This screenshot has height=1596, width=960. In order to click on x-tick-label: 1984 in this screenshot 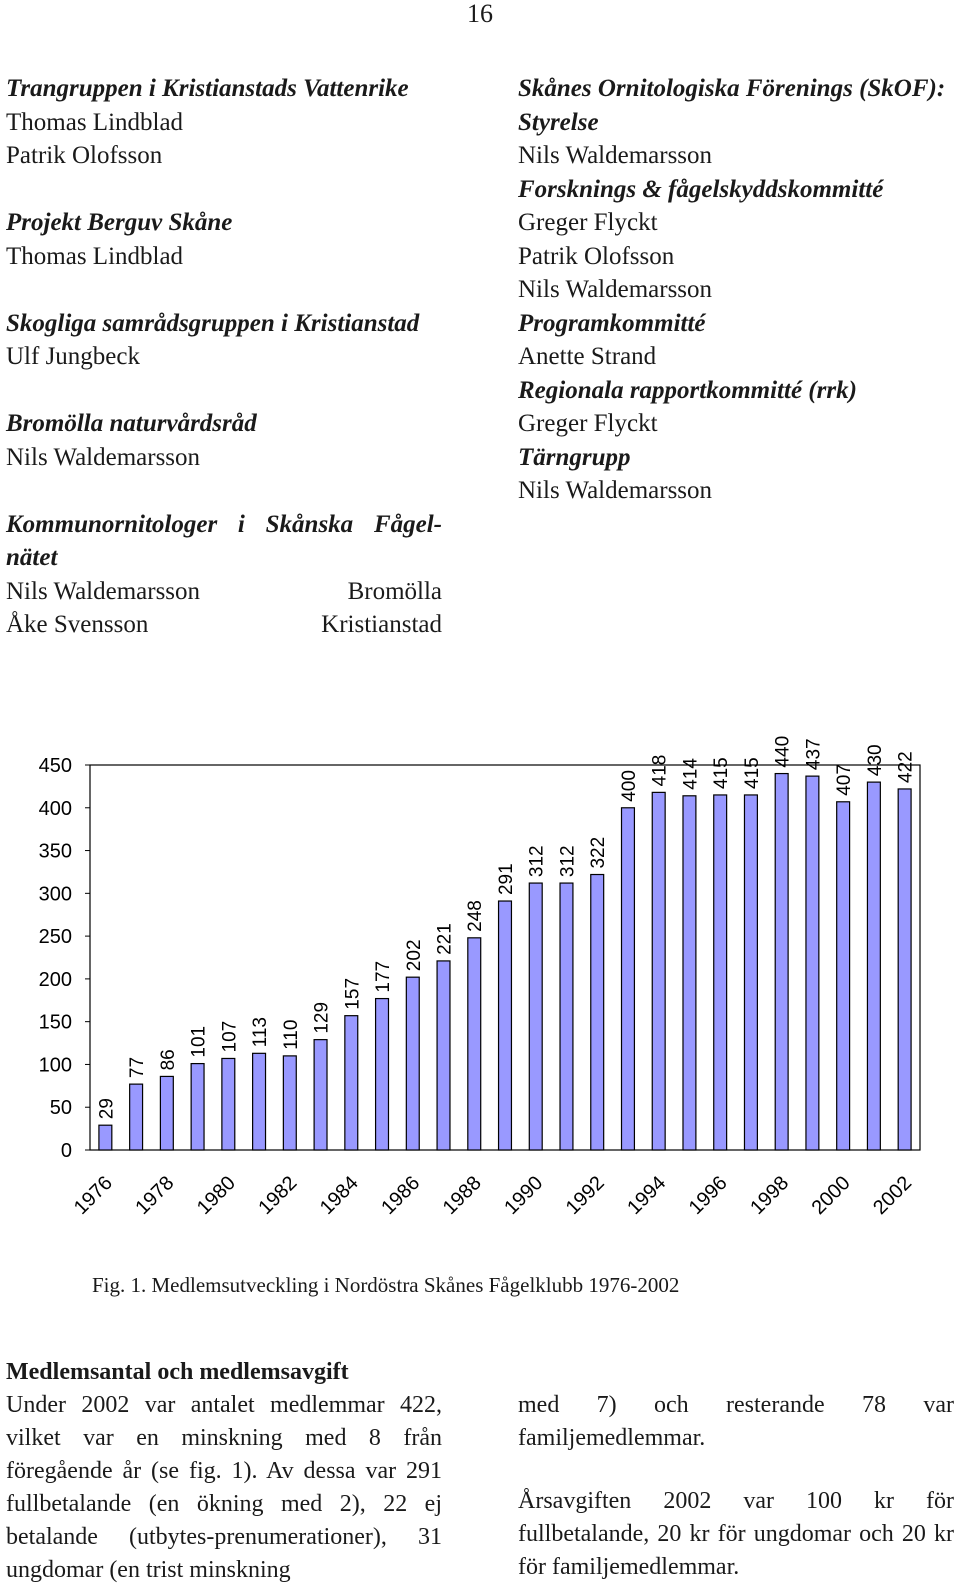, I will do `click(339, 1195)`.